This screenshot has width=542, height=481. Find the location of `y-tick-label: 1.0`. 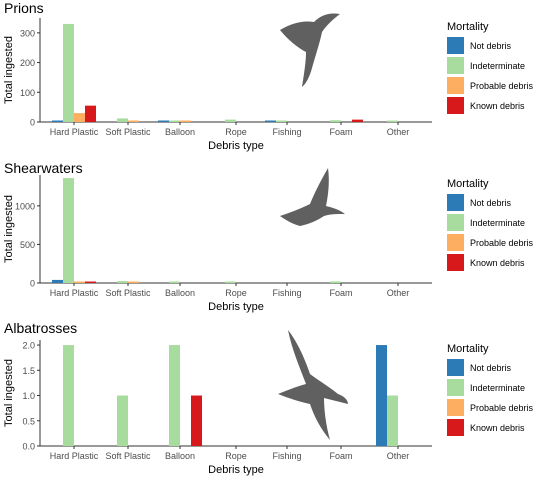

y-tick-label: 1.0 is located at coordinates (28, 396).